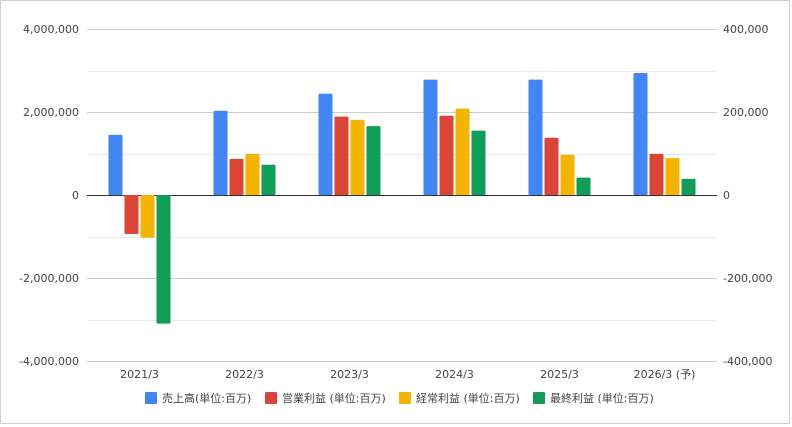  Describe the element at coordinates (454, 374) in the screenshot. I see `x-tick-label: 2024/3` at that location.